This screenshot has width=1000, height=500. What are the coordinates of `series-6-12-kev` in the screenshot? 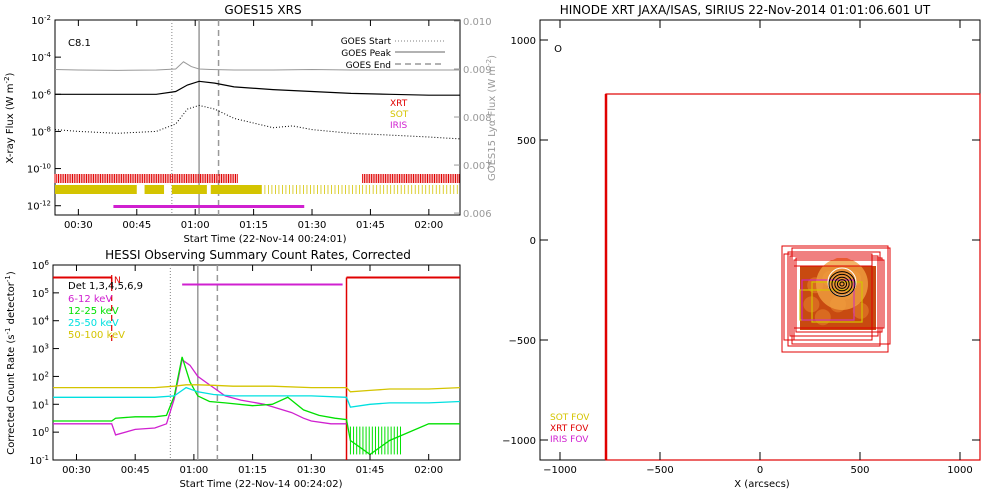 It's located at (200, 397).